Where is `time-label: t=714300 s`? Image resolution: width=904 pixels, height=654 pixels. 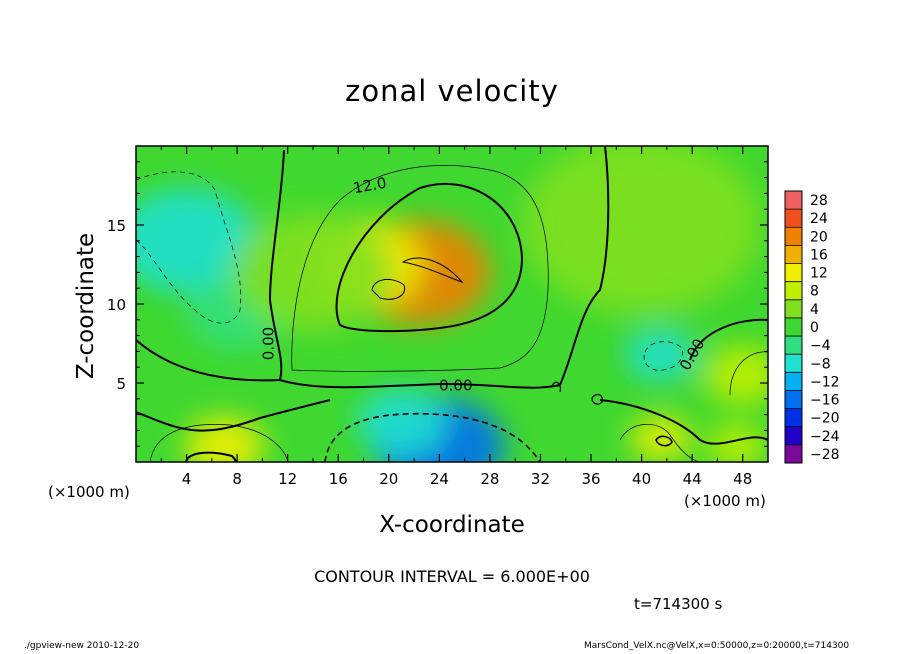 time-label: t=714300 s is located at coordinates (678, 604).